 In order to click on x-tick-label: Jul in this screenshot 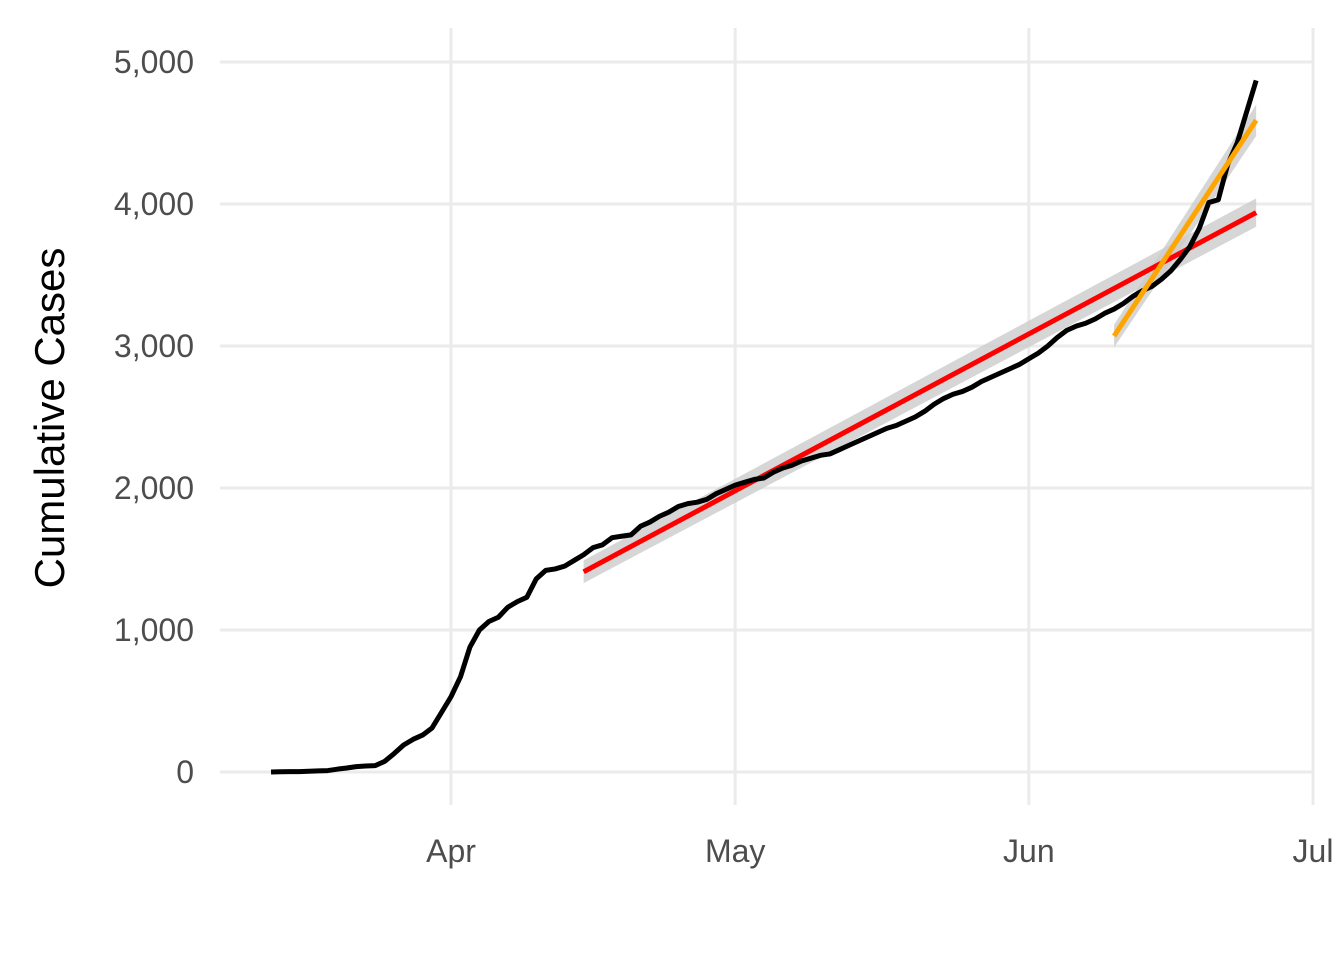, I will do `click(1313, 851)`.